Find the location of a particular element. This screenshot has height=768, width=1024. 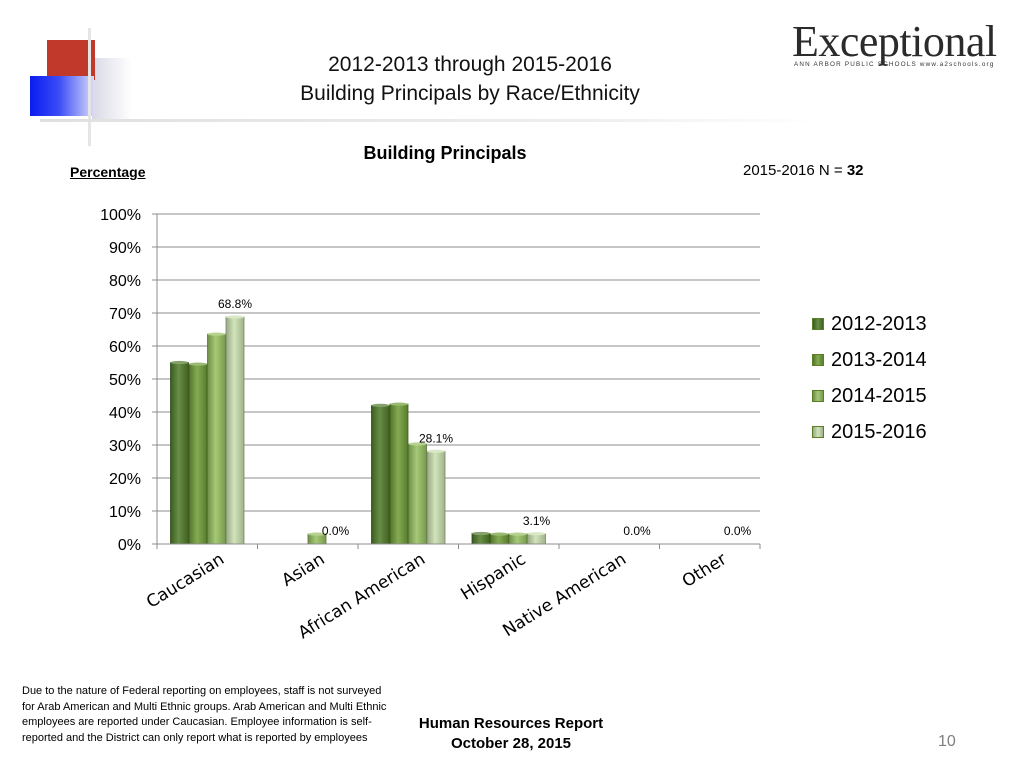

report-info: Human Resources Report October 28, 2015 is located at coordinates (511, 734).